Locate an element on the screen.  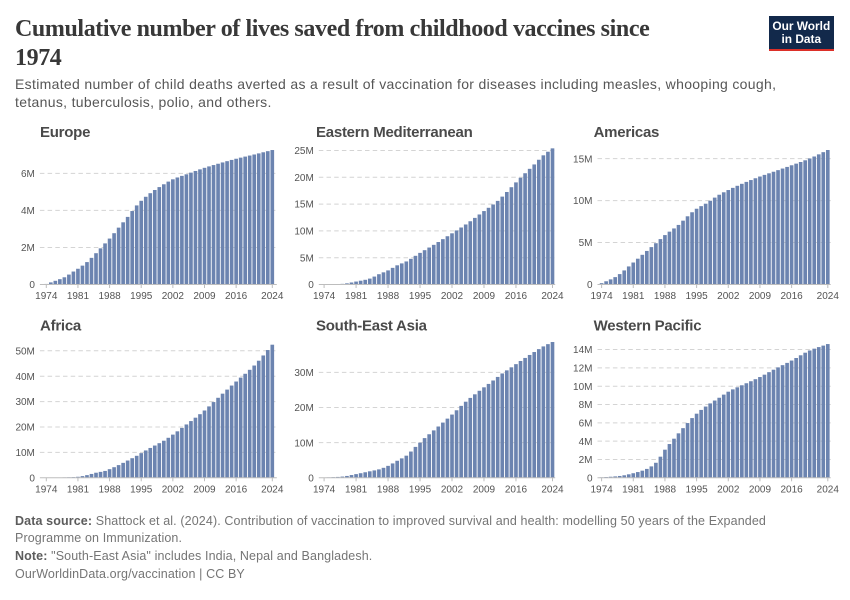
svg-text: 40M is located at coordinates (24, 377).